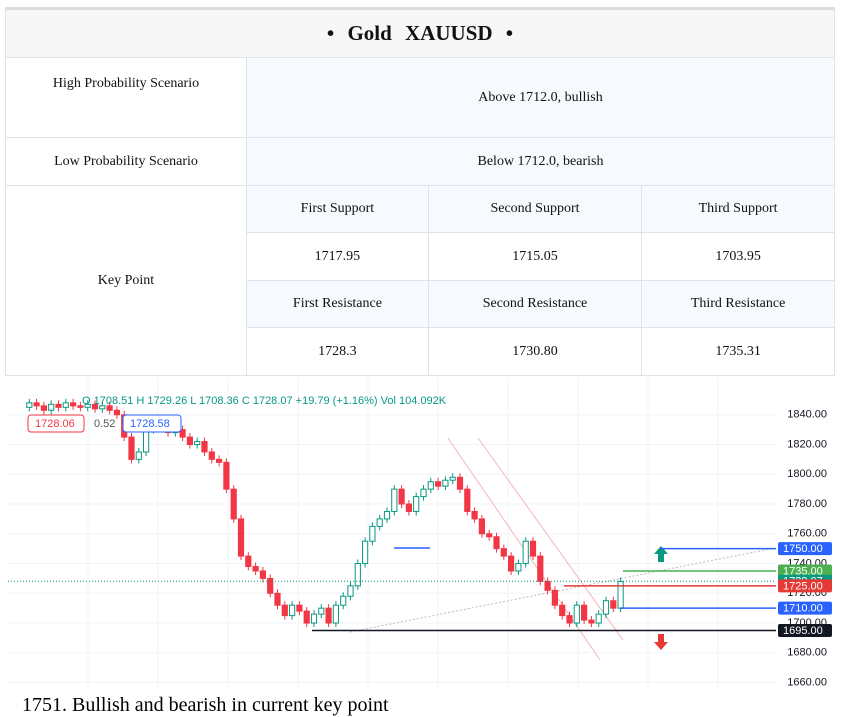  What do you see at coordinates (126, 97) in the screenshot?
I see `scenario-label: High Probability Scenario` at bounding box center [126, 97].